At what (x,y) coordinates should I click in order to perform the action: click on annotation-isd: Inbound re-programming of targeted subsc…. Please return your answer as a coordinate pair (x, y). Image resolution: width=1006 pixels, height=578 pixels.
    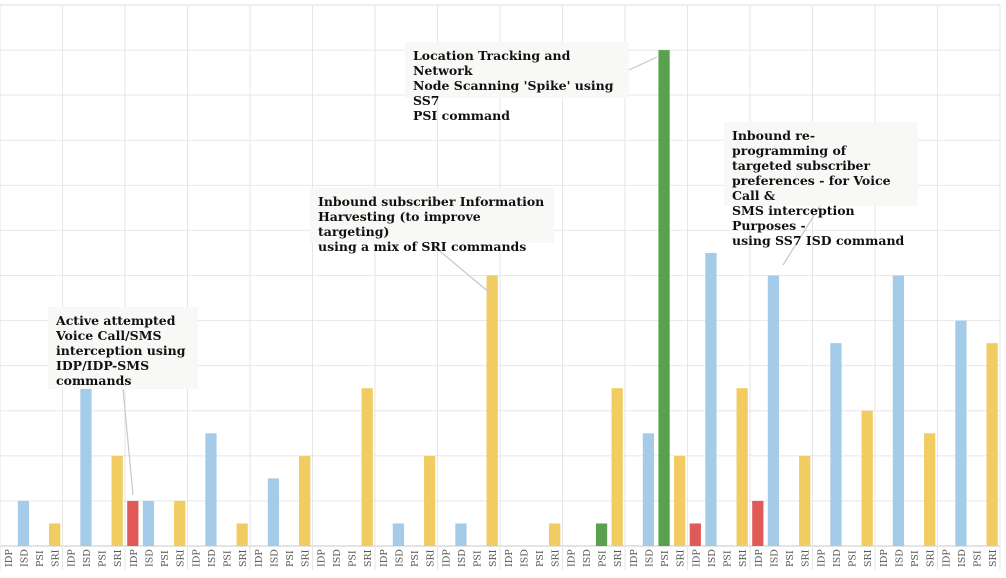
    Looking at the image, I should click on (821, 185).